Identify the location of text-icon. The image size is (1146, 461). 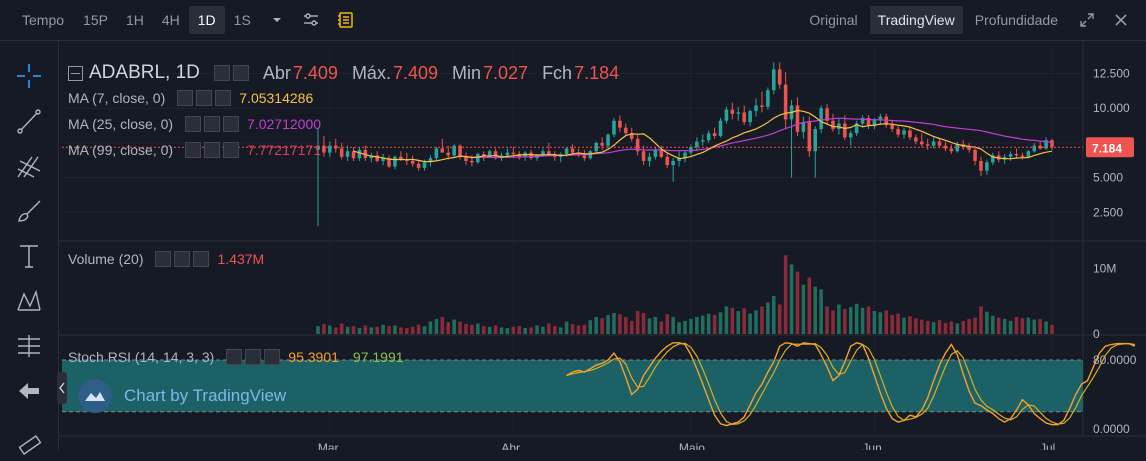
(29, 256).